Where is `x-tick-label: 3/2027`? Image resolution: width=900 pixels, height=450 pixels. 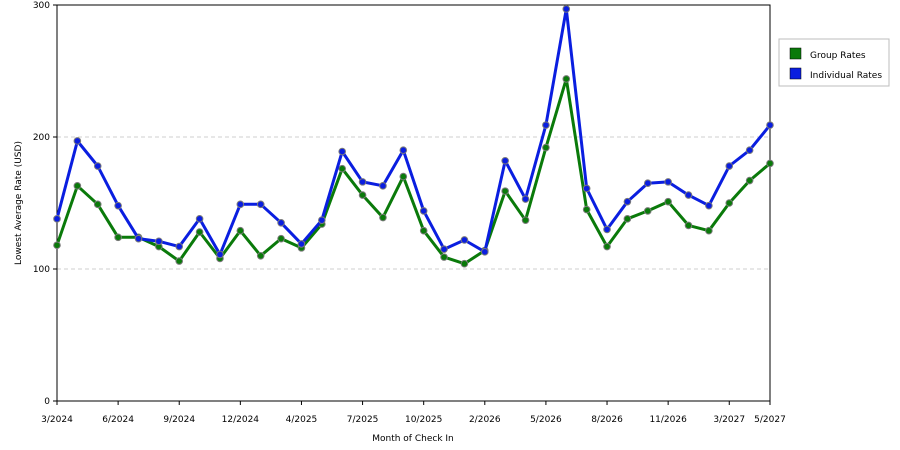 x-tick-label: 3/2027 is located at coordinates (729, 420).